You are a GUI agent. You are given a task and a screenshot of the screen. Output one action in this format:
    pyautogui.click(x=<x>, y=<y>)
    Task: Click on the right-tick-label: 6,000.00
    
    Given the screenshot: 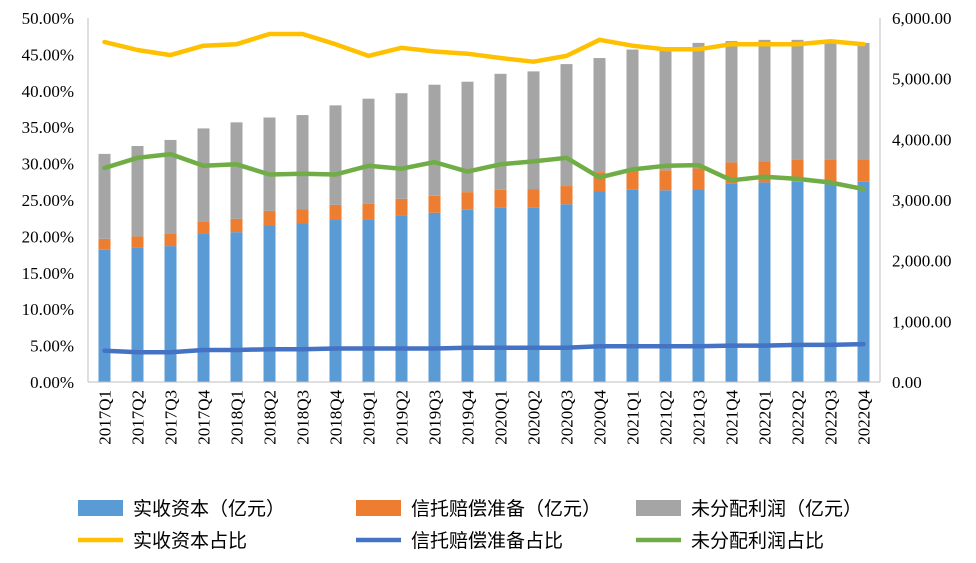 What is the action you would take?
    pyautogui.click(x=922, y=18)
    